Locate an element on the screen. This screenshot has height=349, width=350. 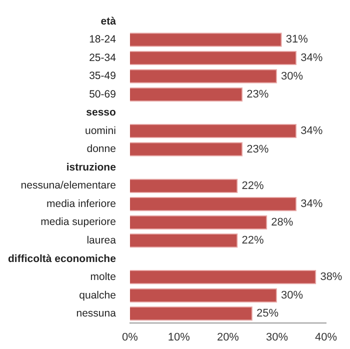
y-tick-label: età is located at coordinates (108, 21).